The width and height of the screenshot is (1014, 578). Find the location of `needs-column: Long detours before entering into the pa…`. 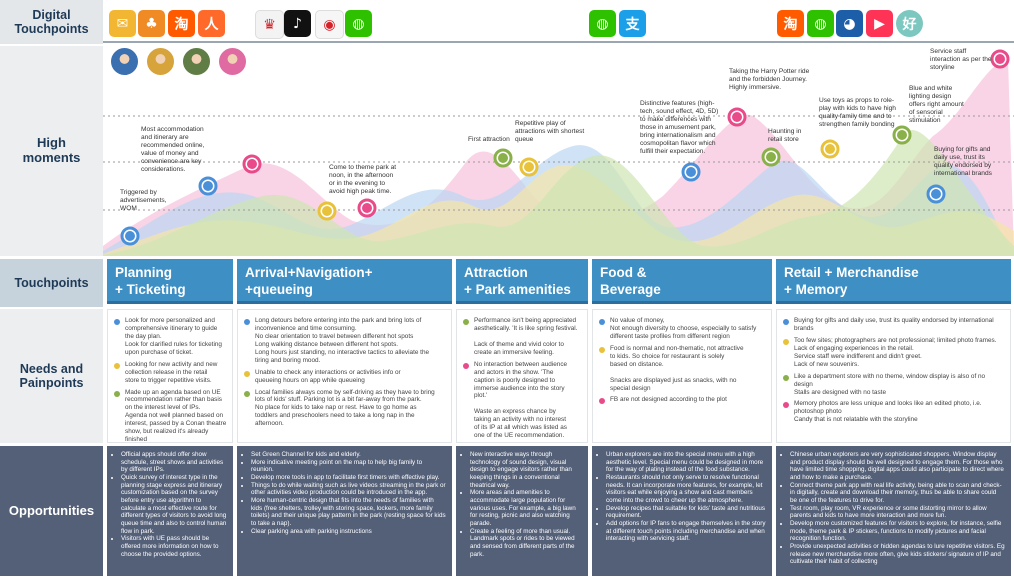

needs-column: Long detours before entering into the pa… is located at coordinates (344, 376).